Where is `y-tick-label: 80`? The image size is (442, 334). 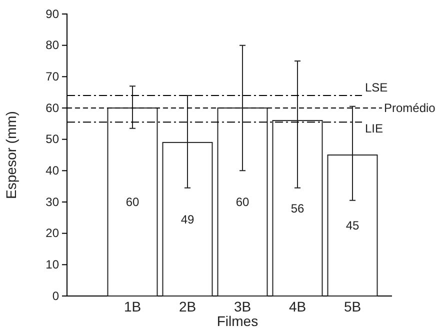 y-tick-label: 80 is located at coordinates (53, 45).